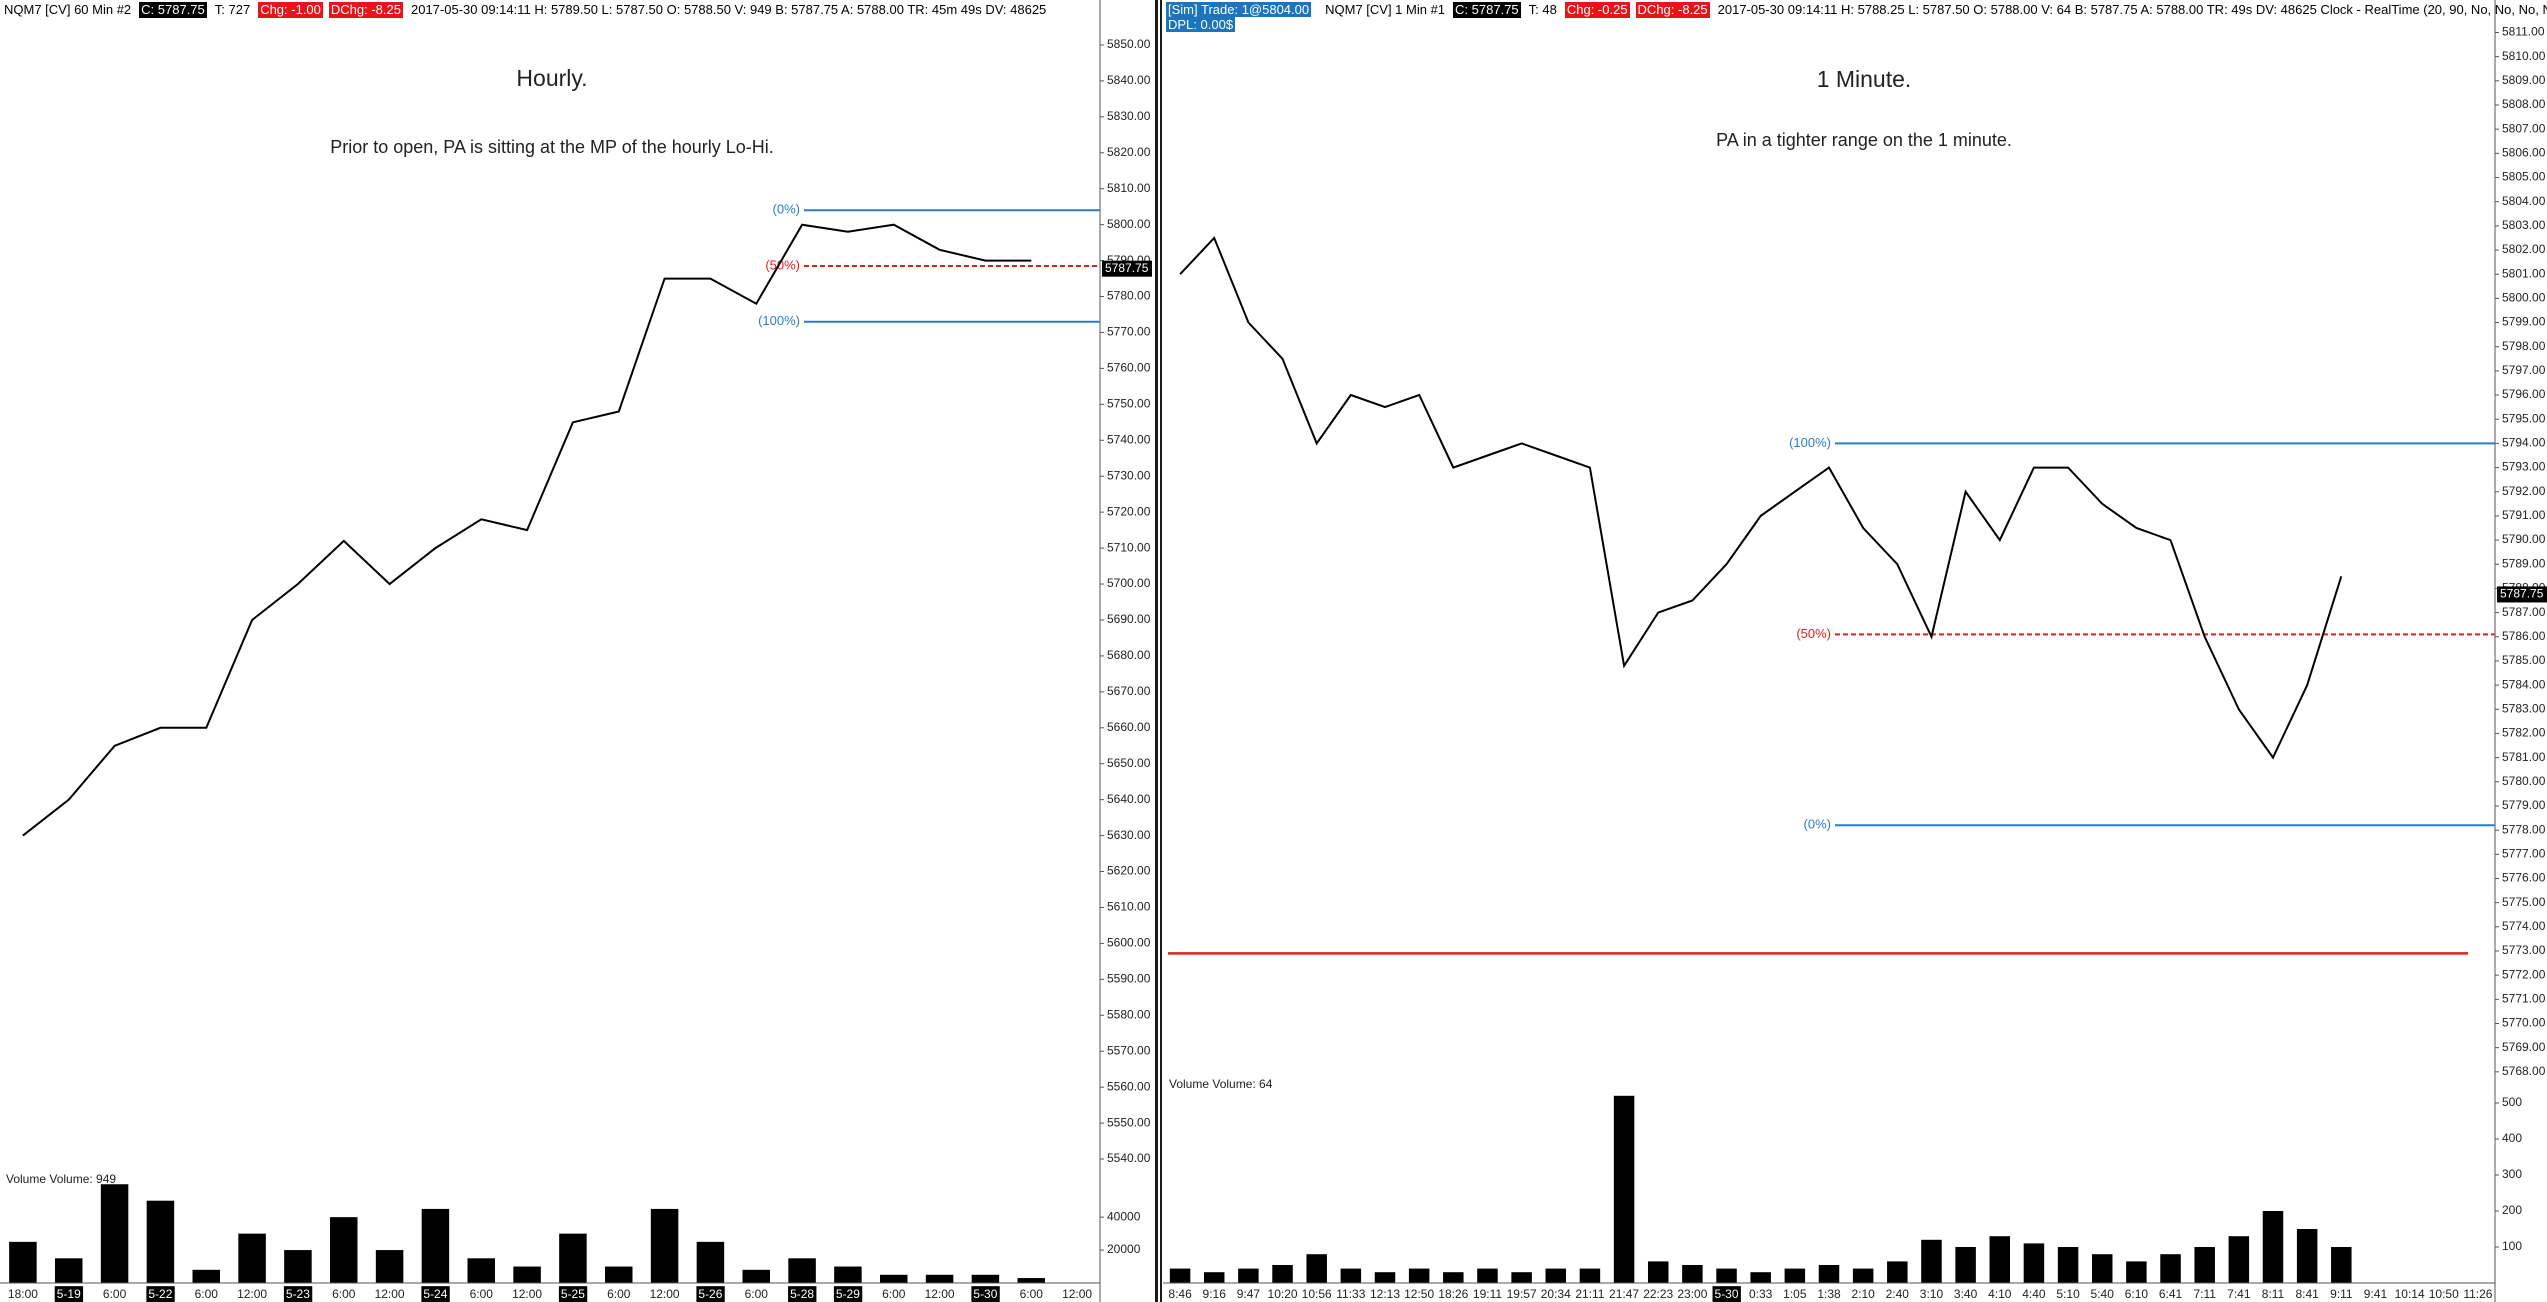 The image size is (2547, 1302). What do you see at coordinates (1129, 439) in the screenshot?
I see `y-tick-label: 5740.00` at bounding box center [1129, 439].